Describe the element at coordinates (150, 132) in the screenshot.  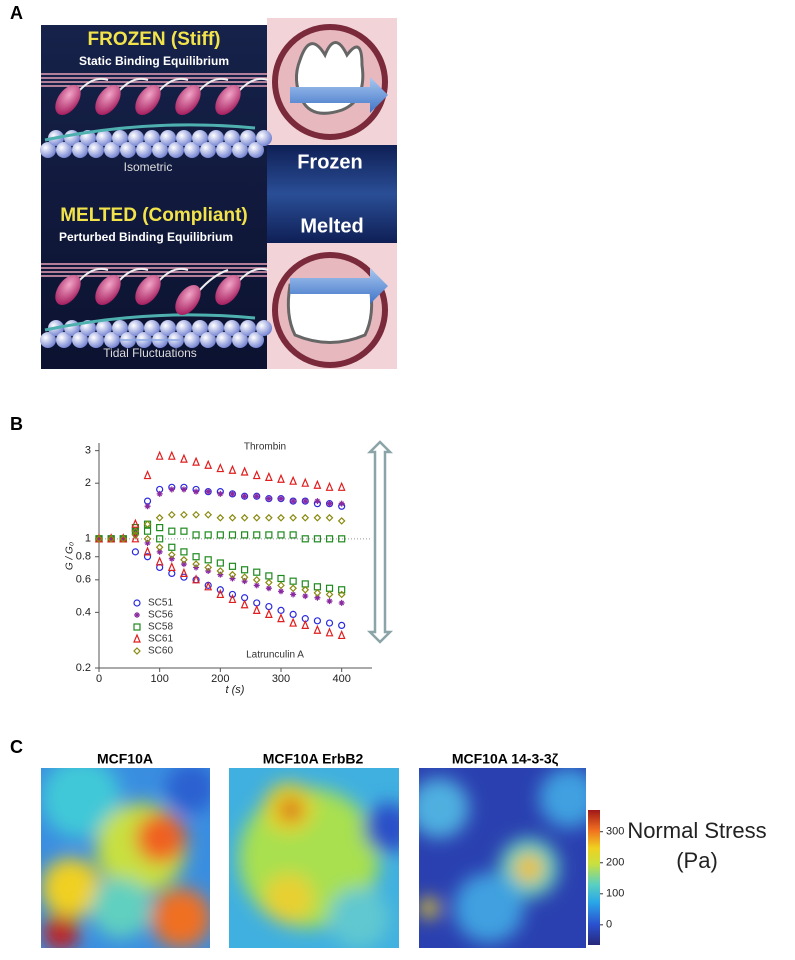
I see `strand` at that location.